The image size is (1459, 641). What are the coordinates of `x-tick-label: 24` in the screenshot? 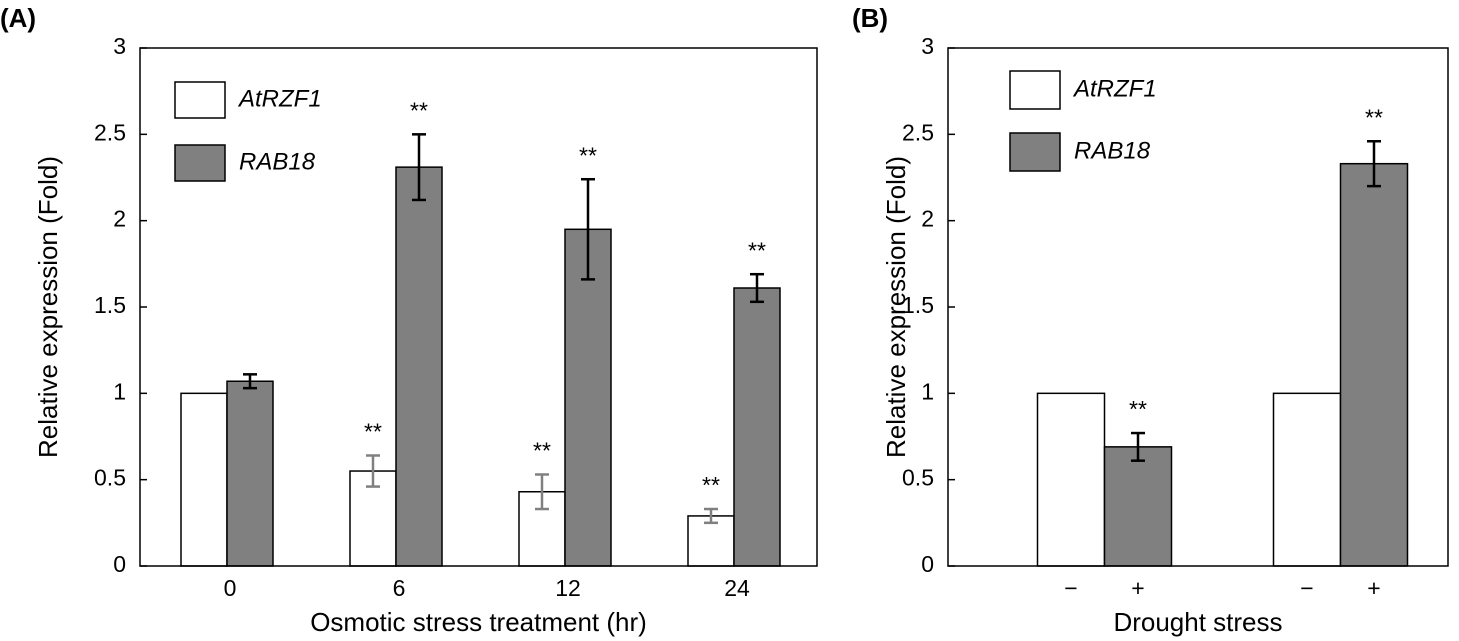 It's located at (737, 588).